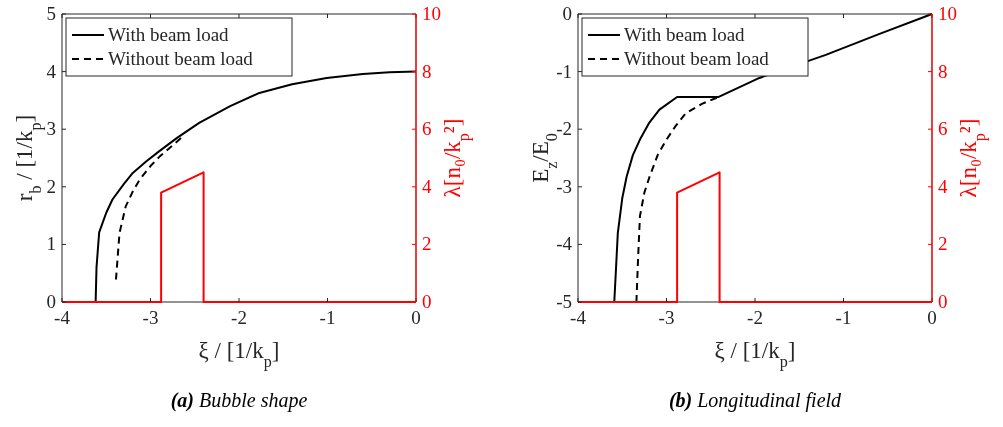 This screenshot has height=427, width=1003. Describe the element at coordinates (51, 71) in the screenshot. I see `y-tick-label: 4` at that location.